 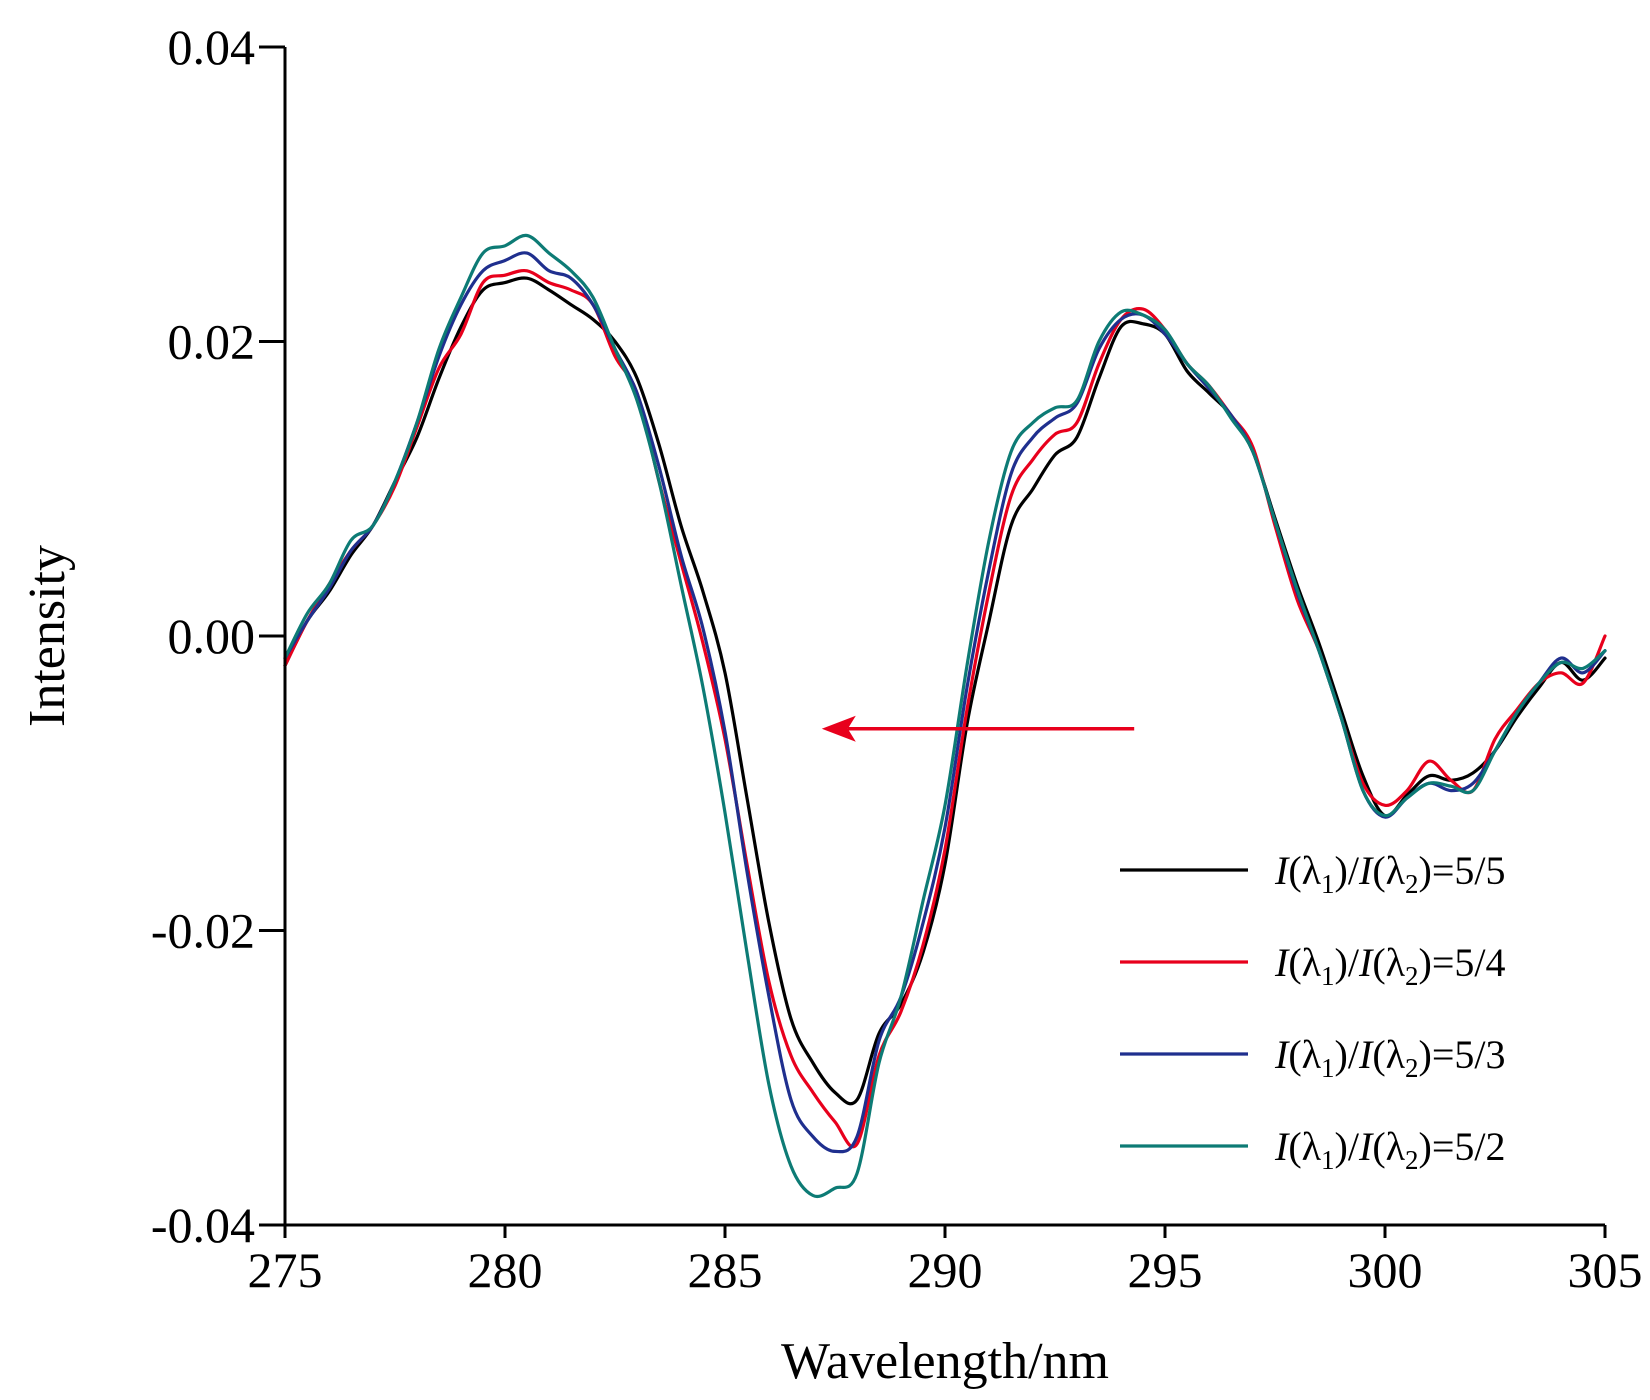 I want to click on y-tick-label: -0.04, so click(x=203, y=1225).